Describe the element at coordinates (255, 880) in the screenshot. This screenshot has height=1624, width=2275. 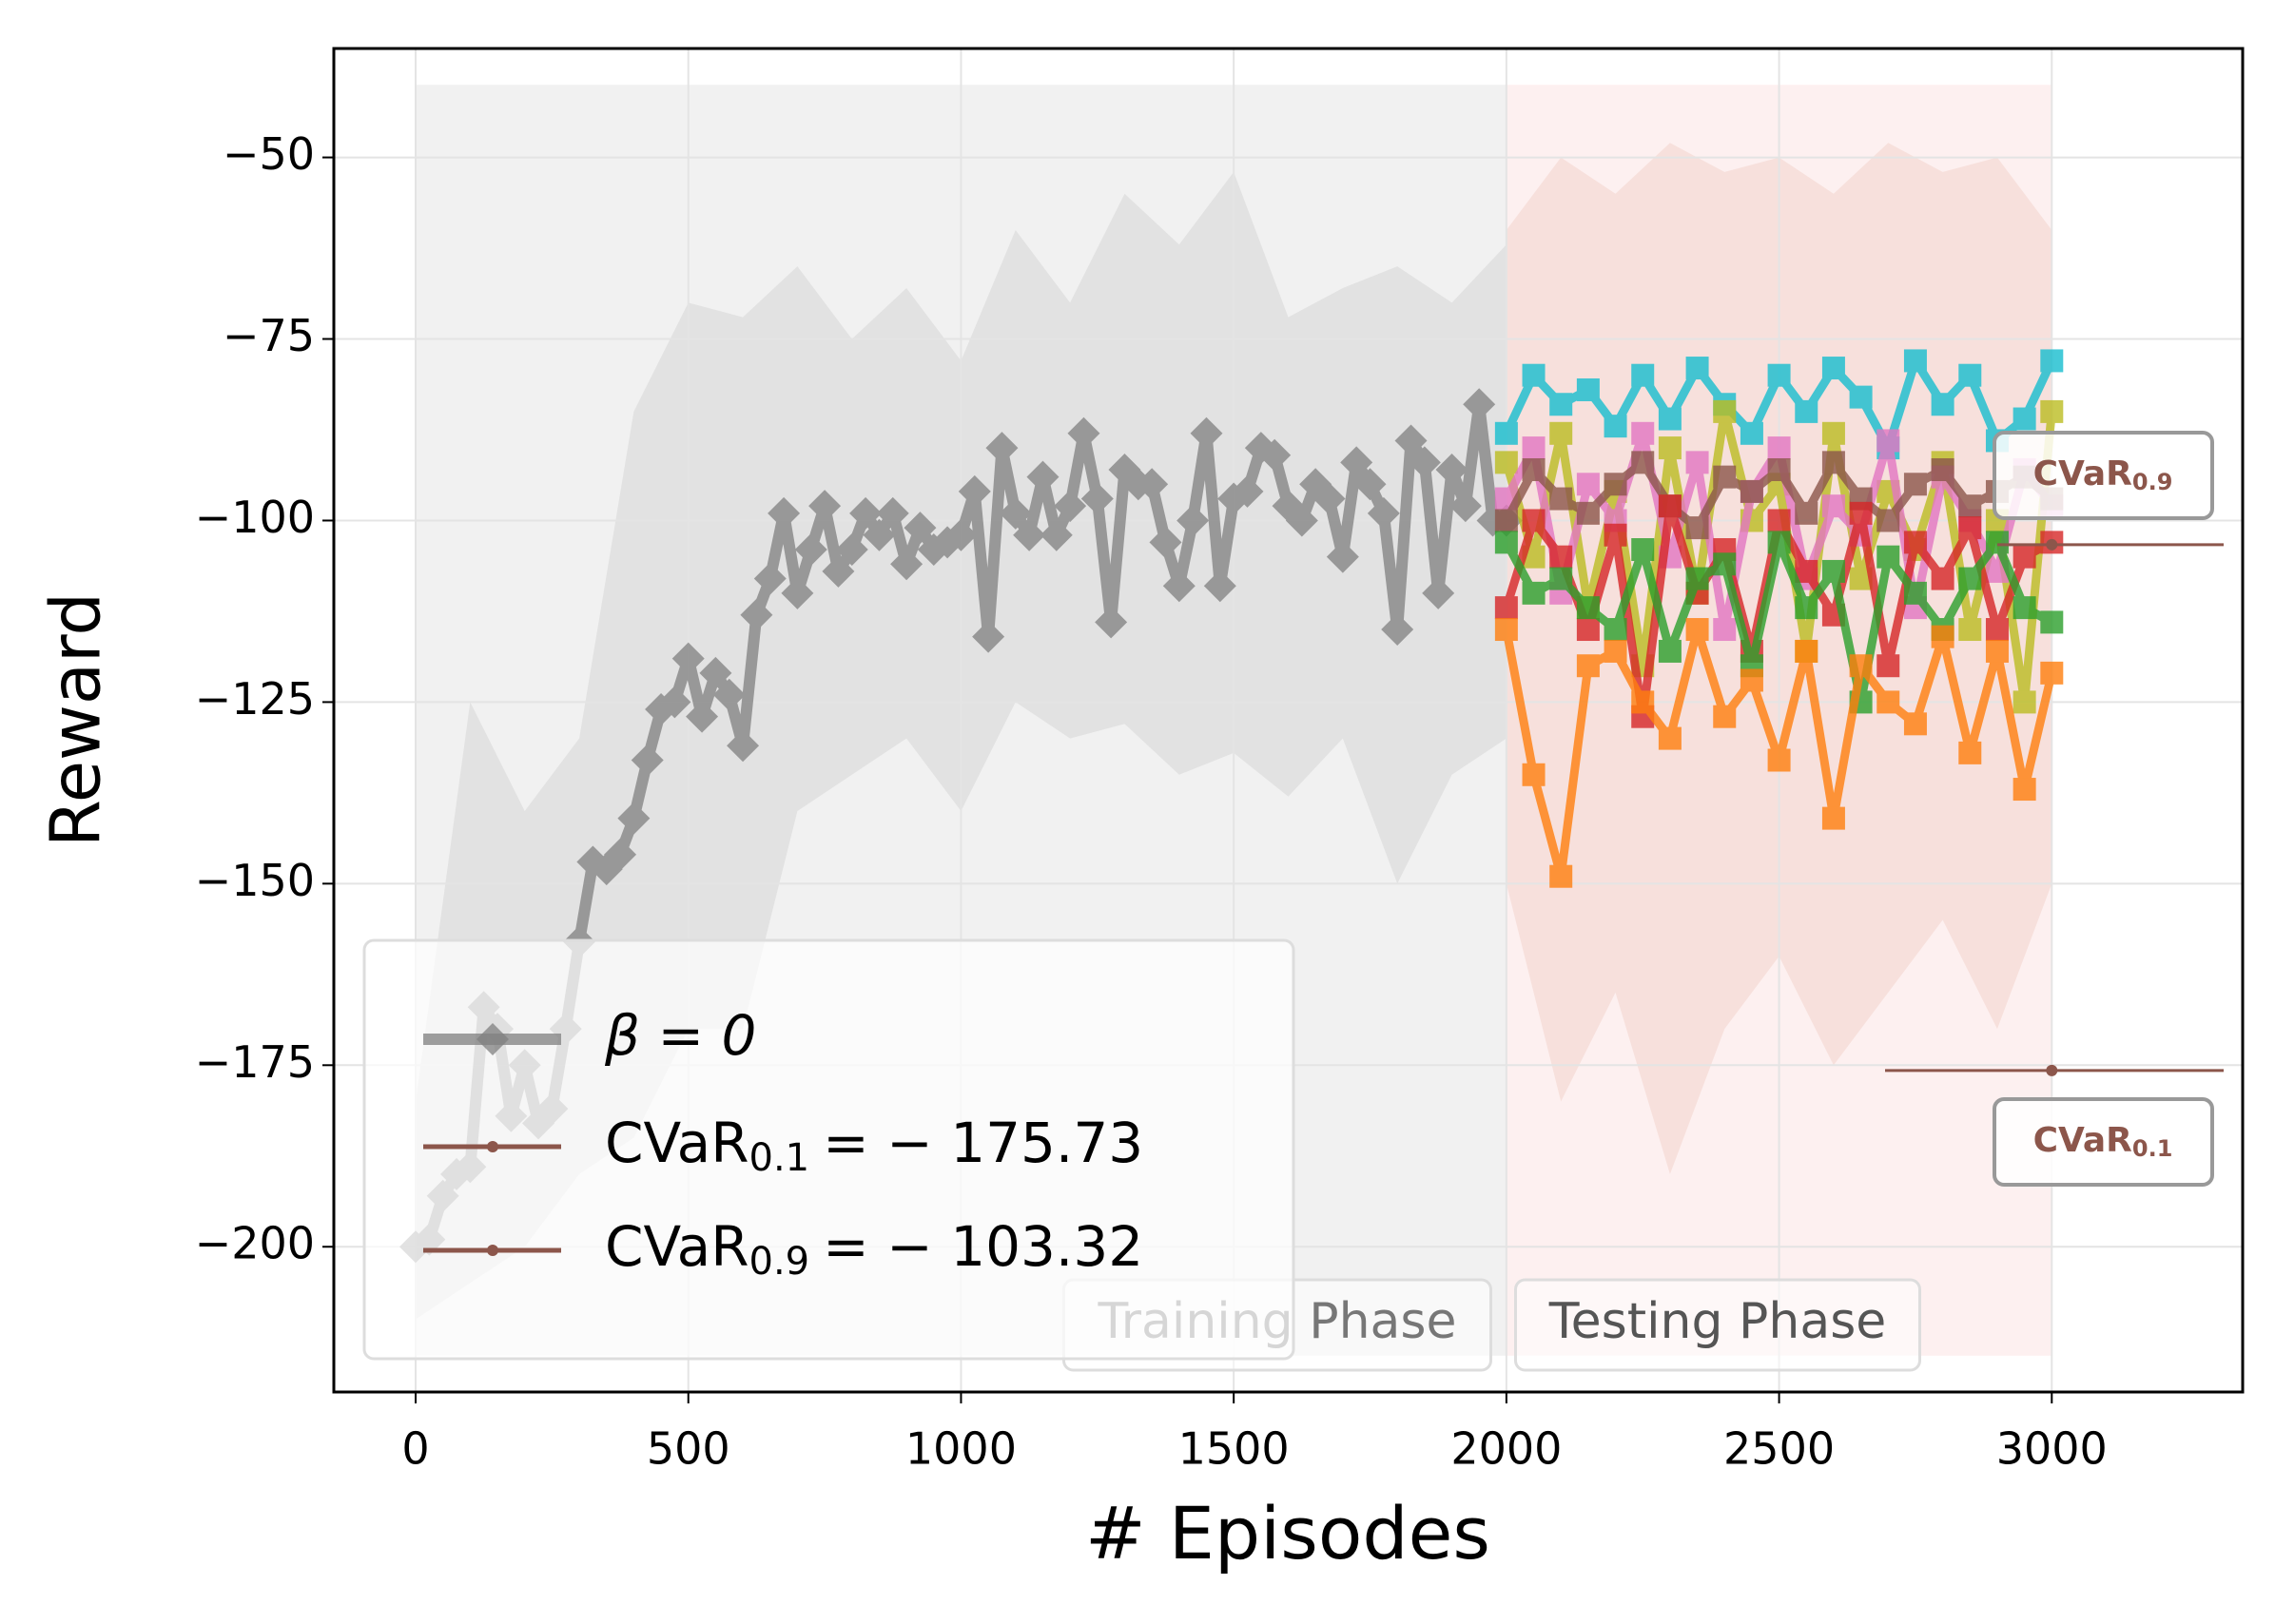
I see `y-tick-label: −150` at that location.